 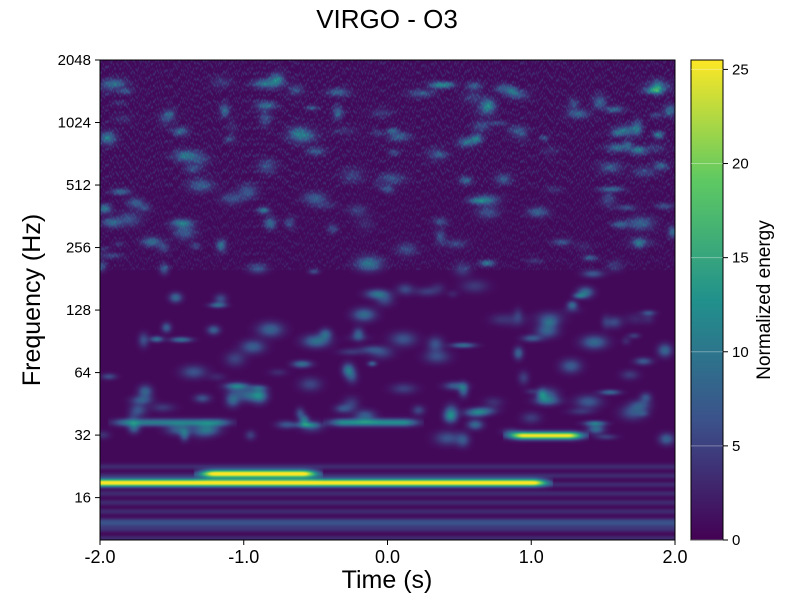 I want to click on colorbar-tick-label: 20, so click(x=740, y=164).